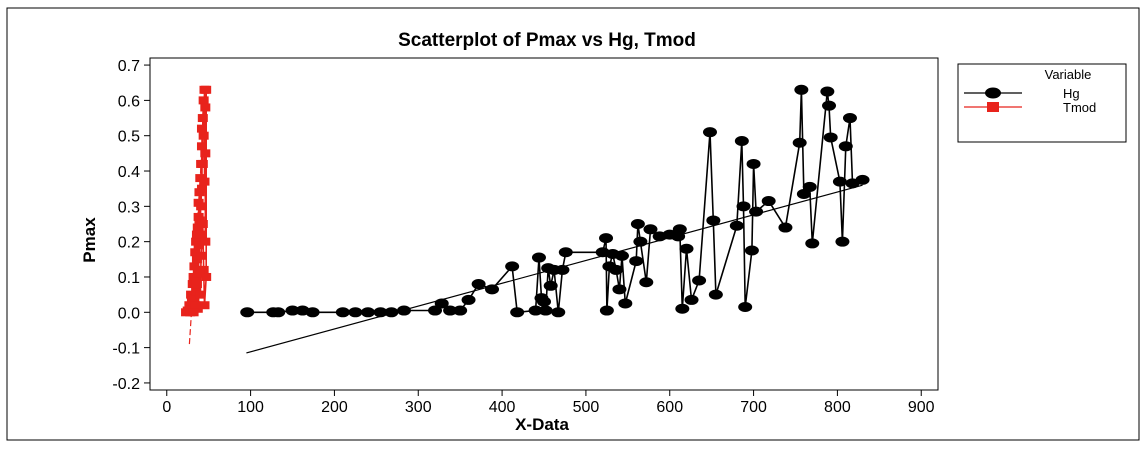 The image size is (1145, 452). I want to click on x-axis-label: X-Data, so click(542, 424).